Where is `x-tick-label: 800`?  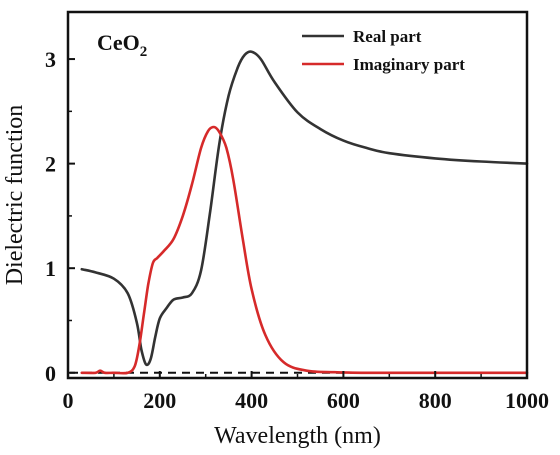 x-tick-label: 800 is located at coordinates (435, 400).